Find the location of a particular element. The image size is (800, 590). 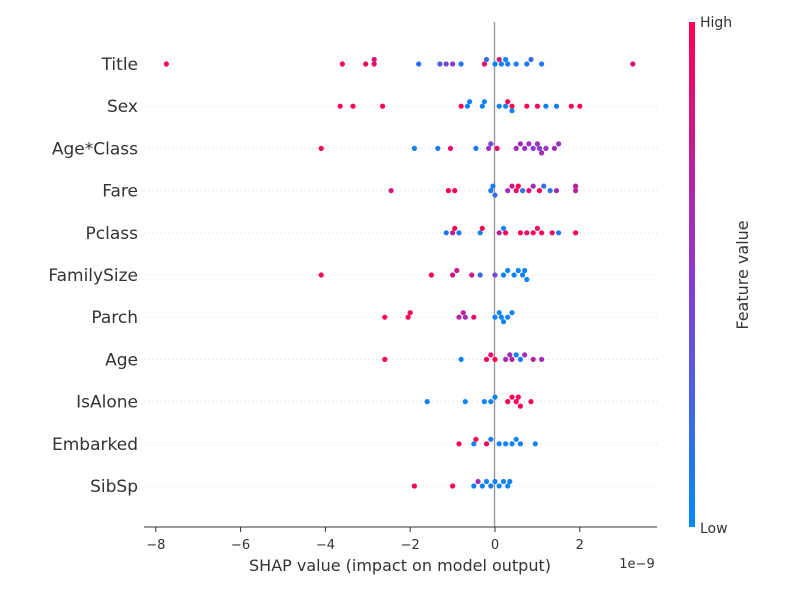

feature-label: Title is located at coordinates (119, 65).